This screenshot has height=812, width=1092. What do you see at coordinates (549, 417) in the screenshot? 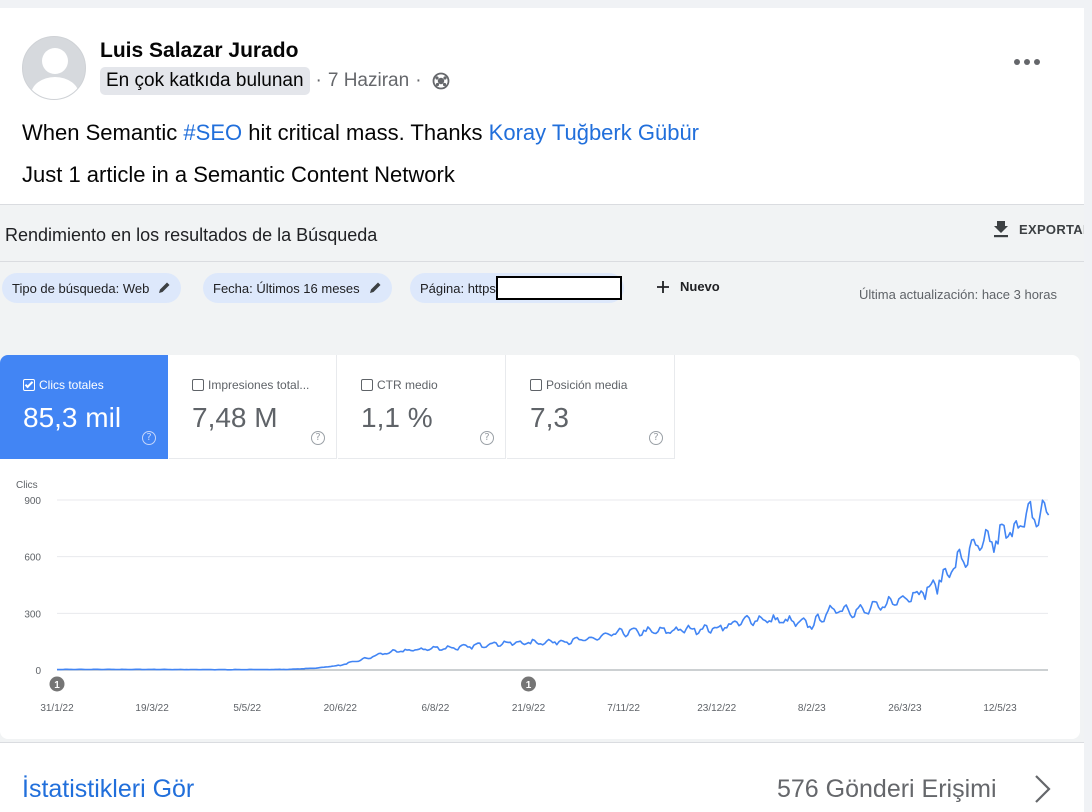
I see `metric-value: 7,3` at bounding box center [549, 417].